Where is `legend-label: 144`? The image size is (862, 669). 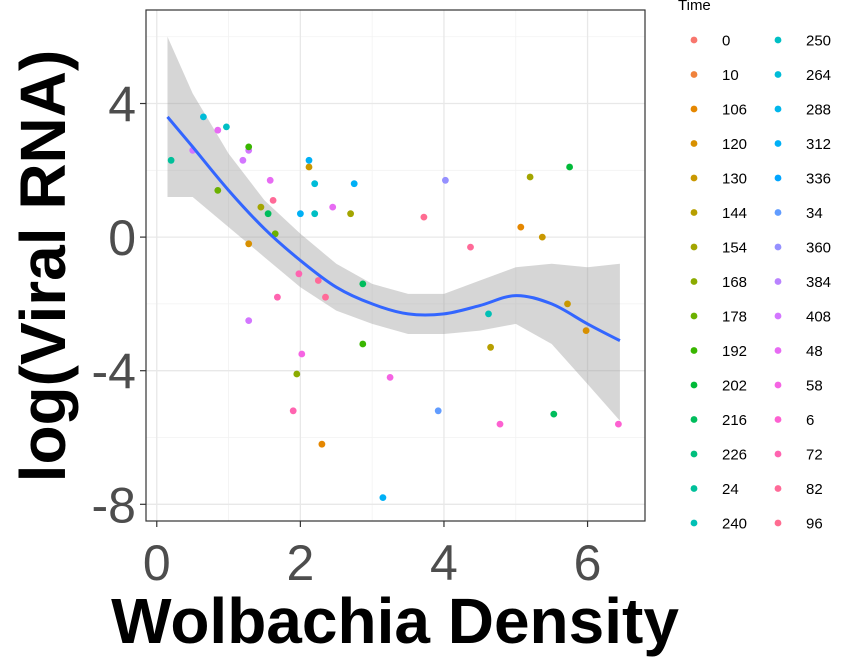 legend-label: 144 is located at coordinates (734, 213).